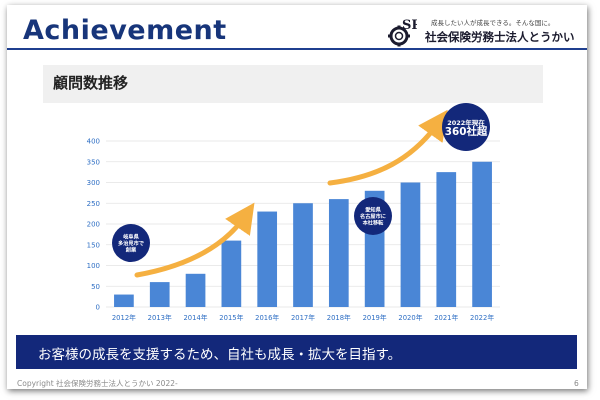  What do you see at coordinates (466, 122) in the screenshot?
I see `annotation-text: 2022年現在` at bounding box center [466, 122].